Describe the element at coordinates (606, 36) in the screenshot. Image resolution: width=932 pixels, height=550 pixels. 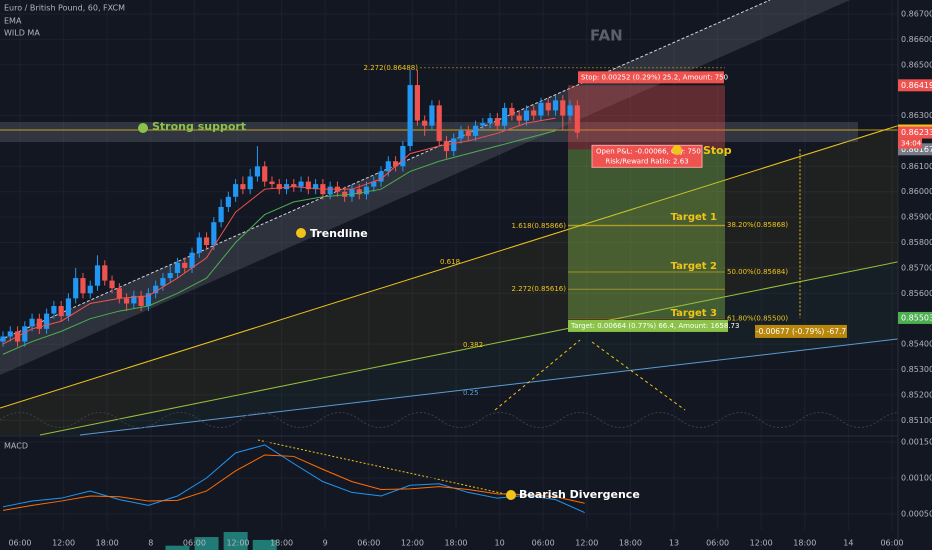
I see `fan-title: FAN` at that location.